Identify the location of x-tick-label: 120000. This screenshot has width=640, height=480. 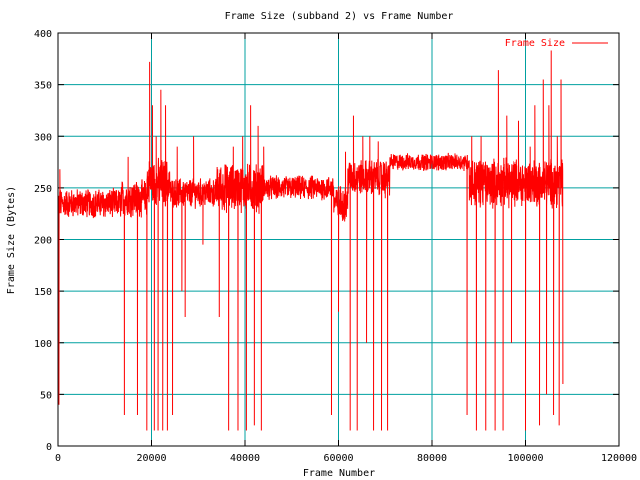
(619, 458).